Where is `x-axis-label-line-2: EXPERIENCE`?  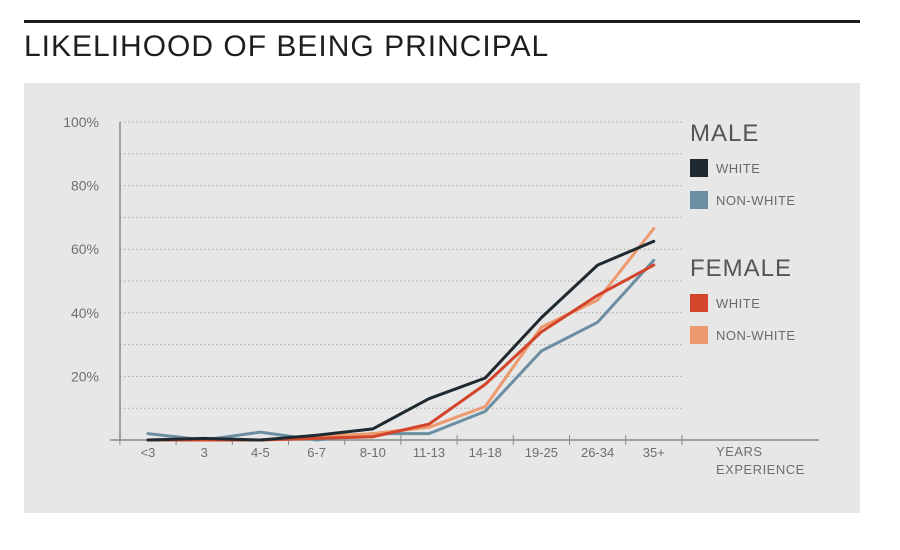
x-axis-label-line-2: EXPERIENCE is located at coordinates (760, 469).